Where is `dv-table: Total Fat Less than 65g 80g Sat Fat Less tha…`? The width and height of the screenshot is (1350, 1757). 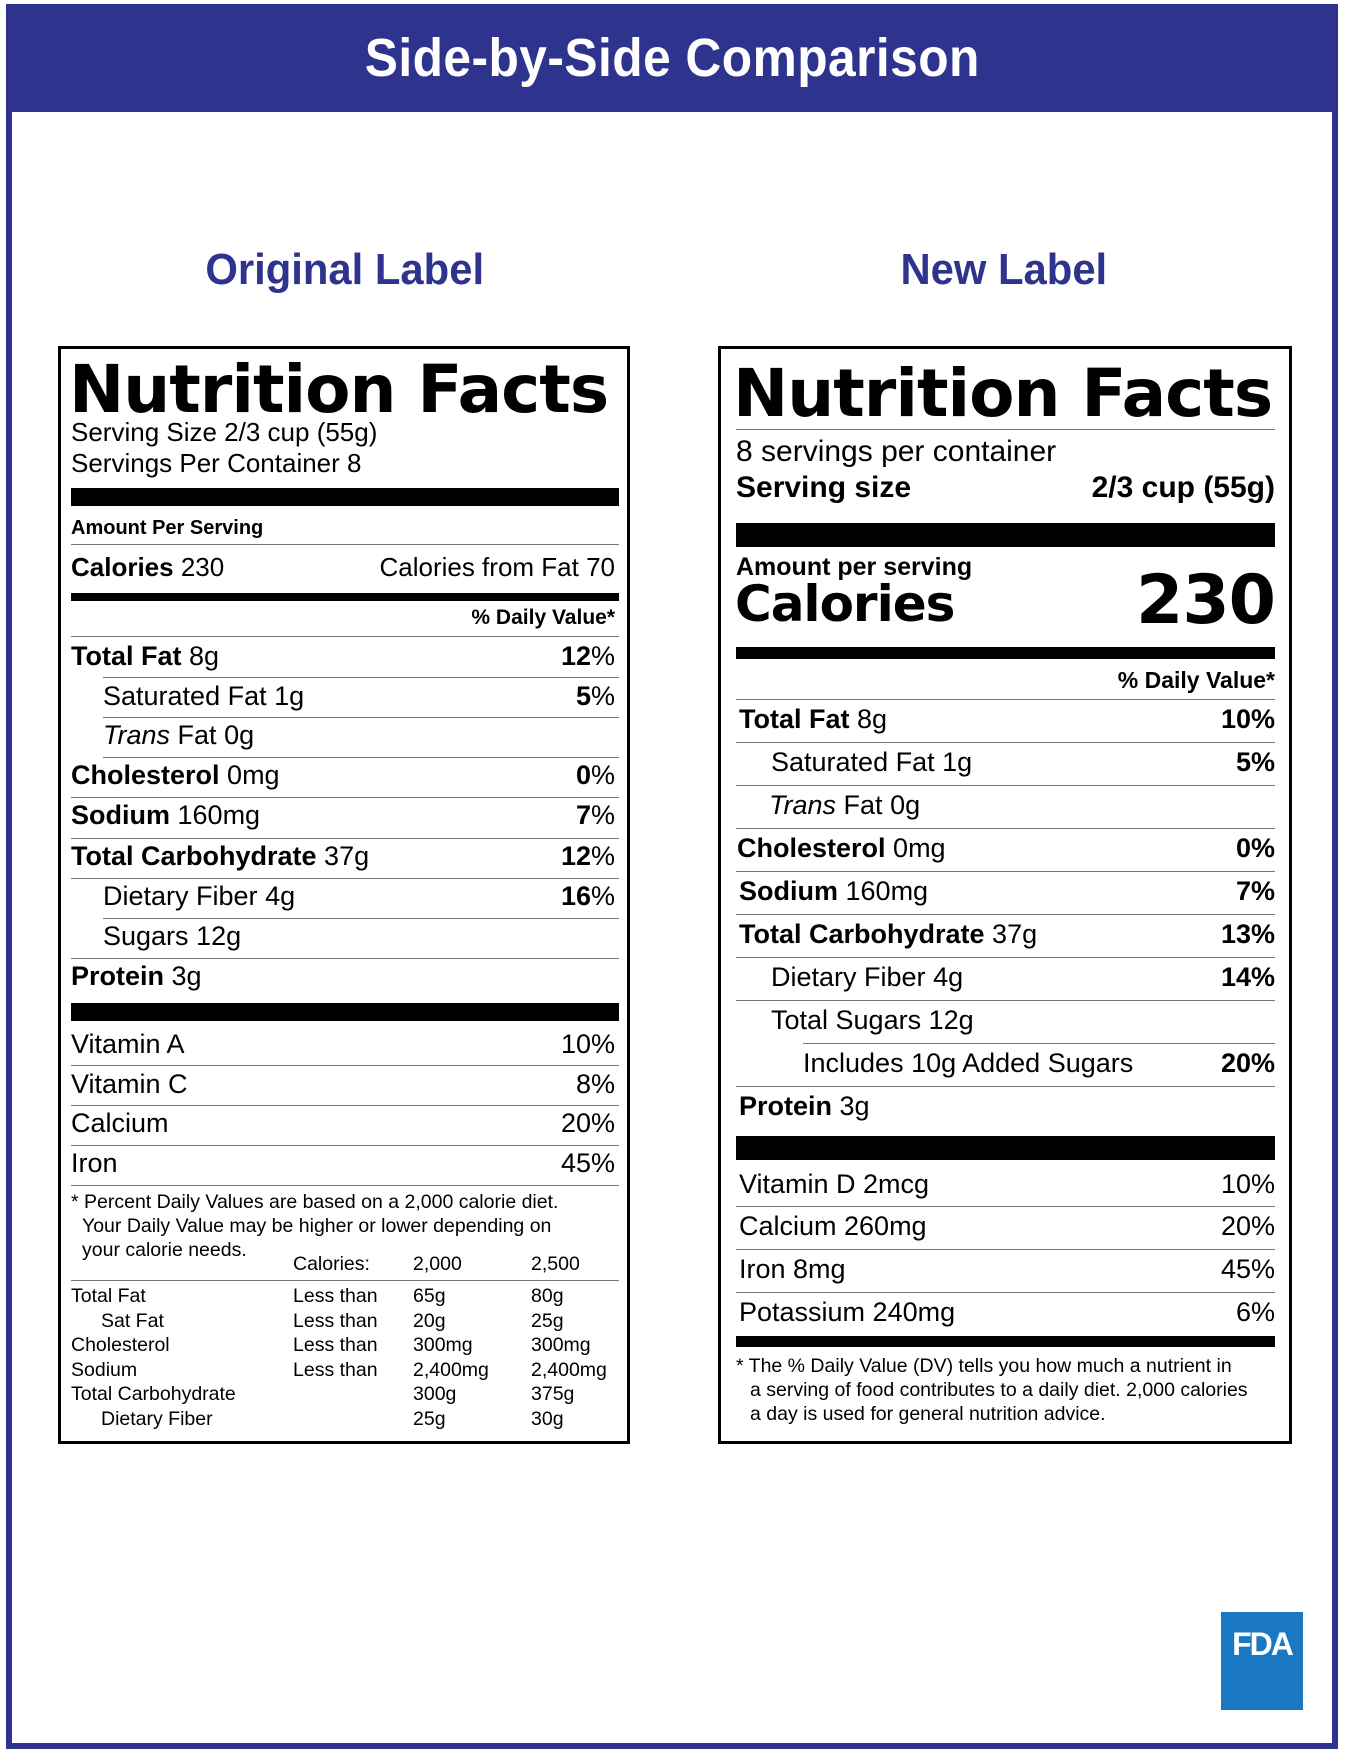
dv-table: Total Fat Less than 65g 80g Sat Fat Less tha… is located at coordinates (351, 1357).